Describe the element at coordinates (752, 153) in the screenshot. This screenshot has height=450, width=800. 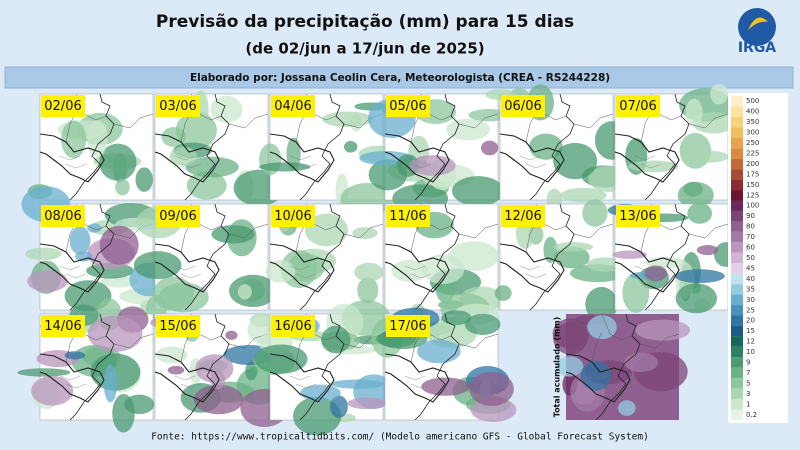
I see `colorbar-label: 225` at that location.